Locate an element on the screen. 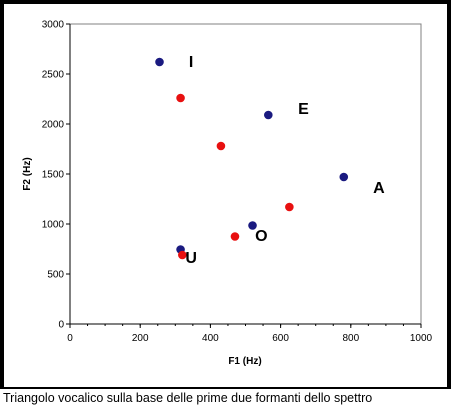 This screenshot has height=407, width=451. vowel-label: O is located at coordinates (261, 236).